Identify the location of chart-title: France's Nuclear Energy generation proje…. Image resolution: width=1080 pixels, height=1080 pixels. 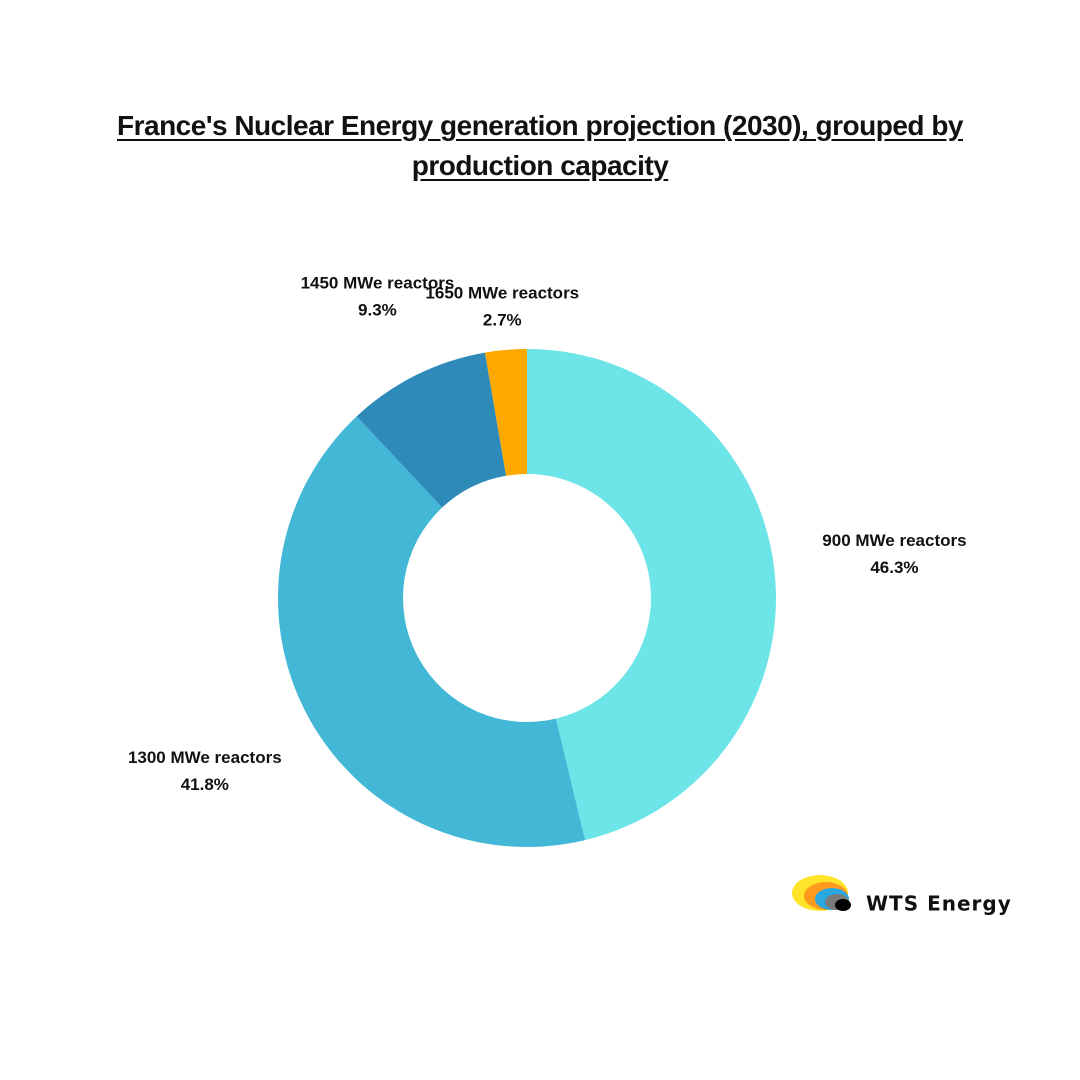
(540, 145).